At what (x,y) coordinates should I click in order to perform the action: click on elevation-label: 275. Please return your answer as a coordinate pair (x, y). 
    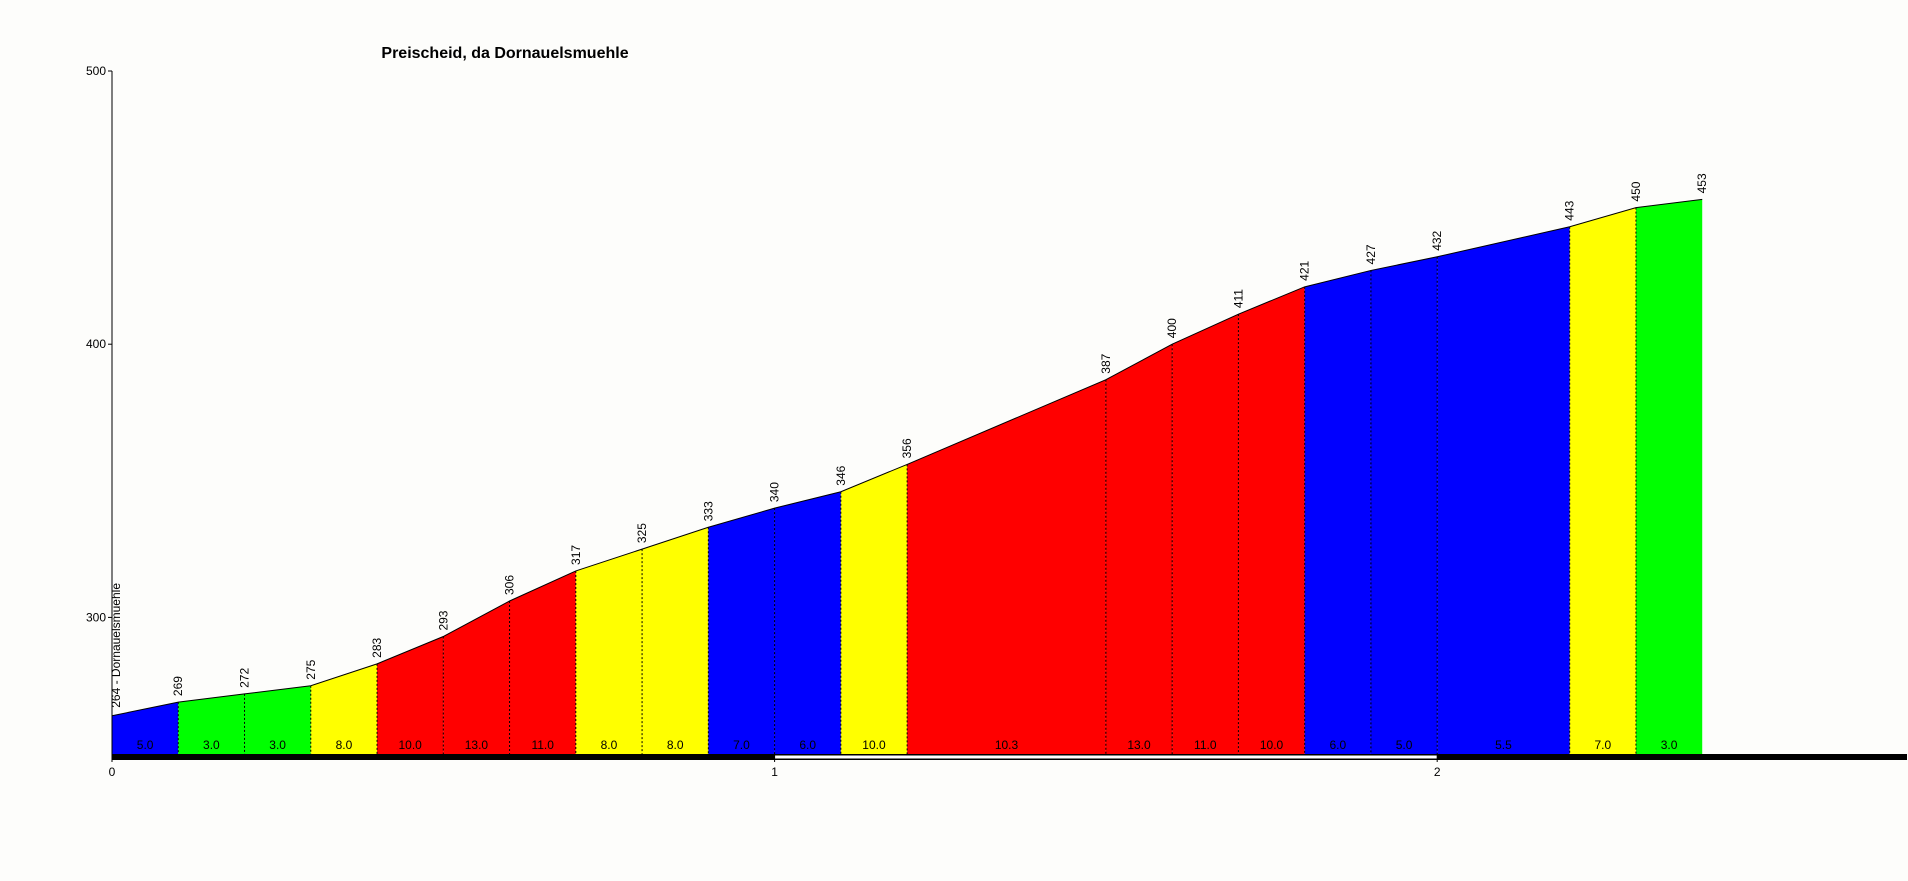
    Looking at the image, I should click on (311, 669).